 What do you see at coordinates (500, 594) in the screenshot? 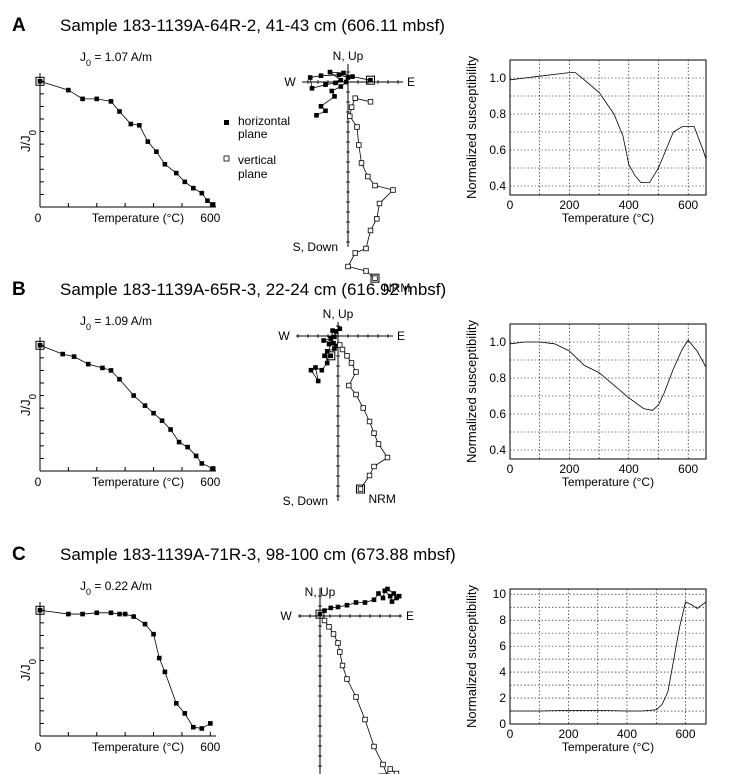
I see `susc-ytick-label: 10` at bounding box center [500, 594].